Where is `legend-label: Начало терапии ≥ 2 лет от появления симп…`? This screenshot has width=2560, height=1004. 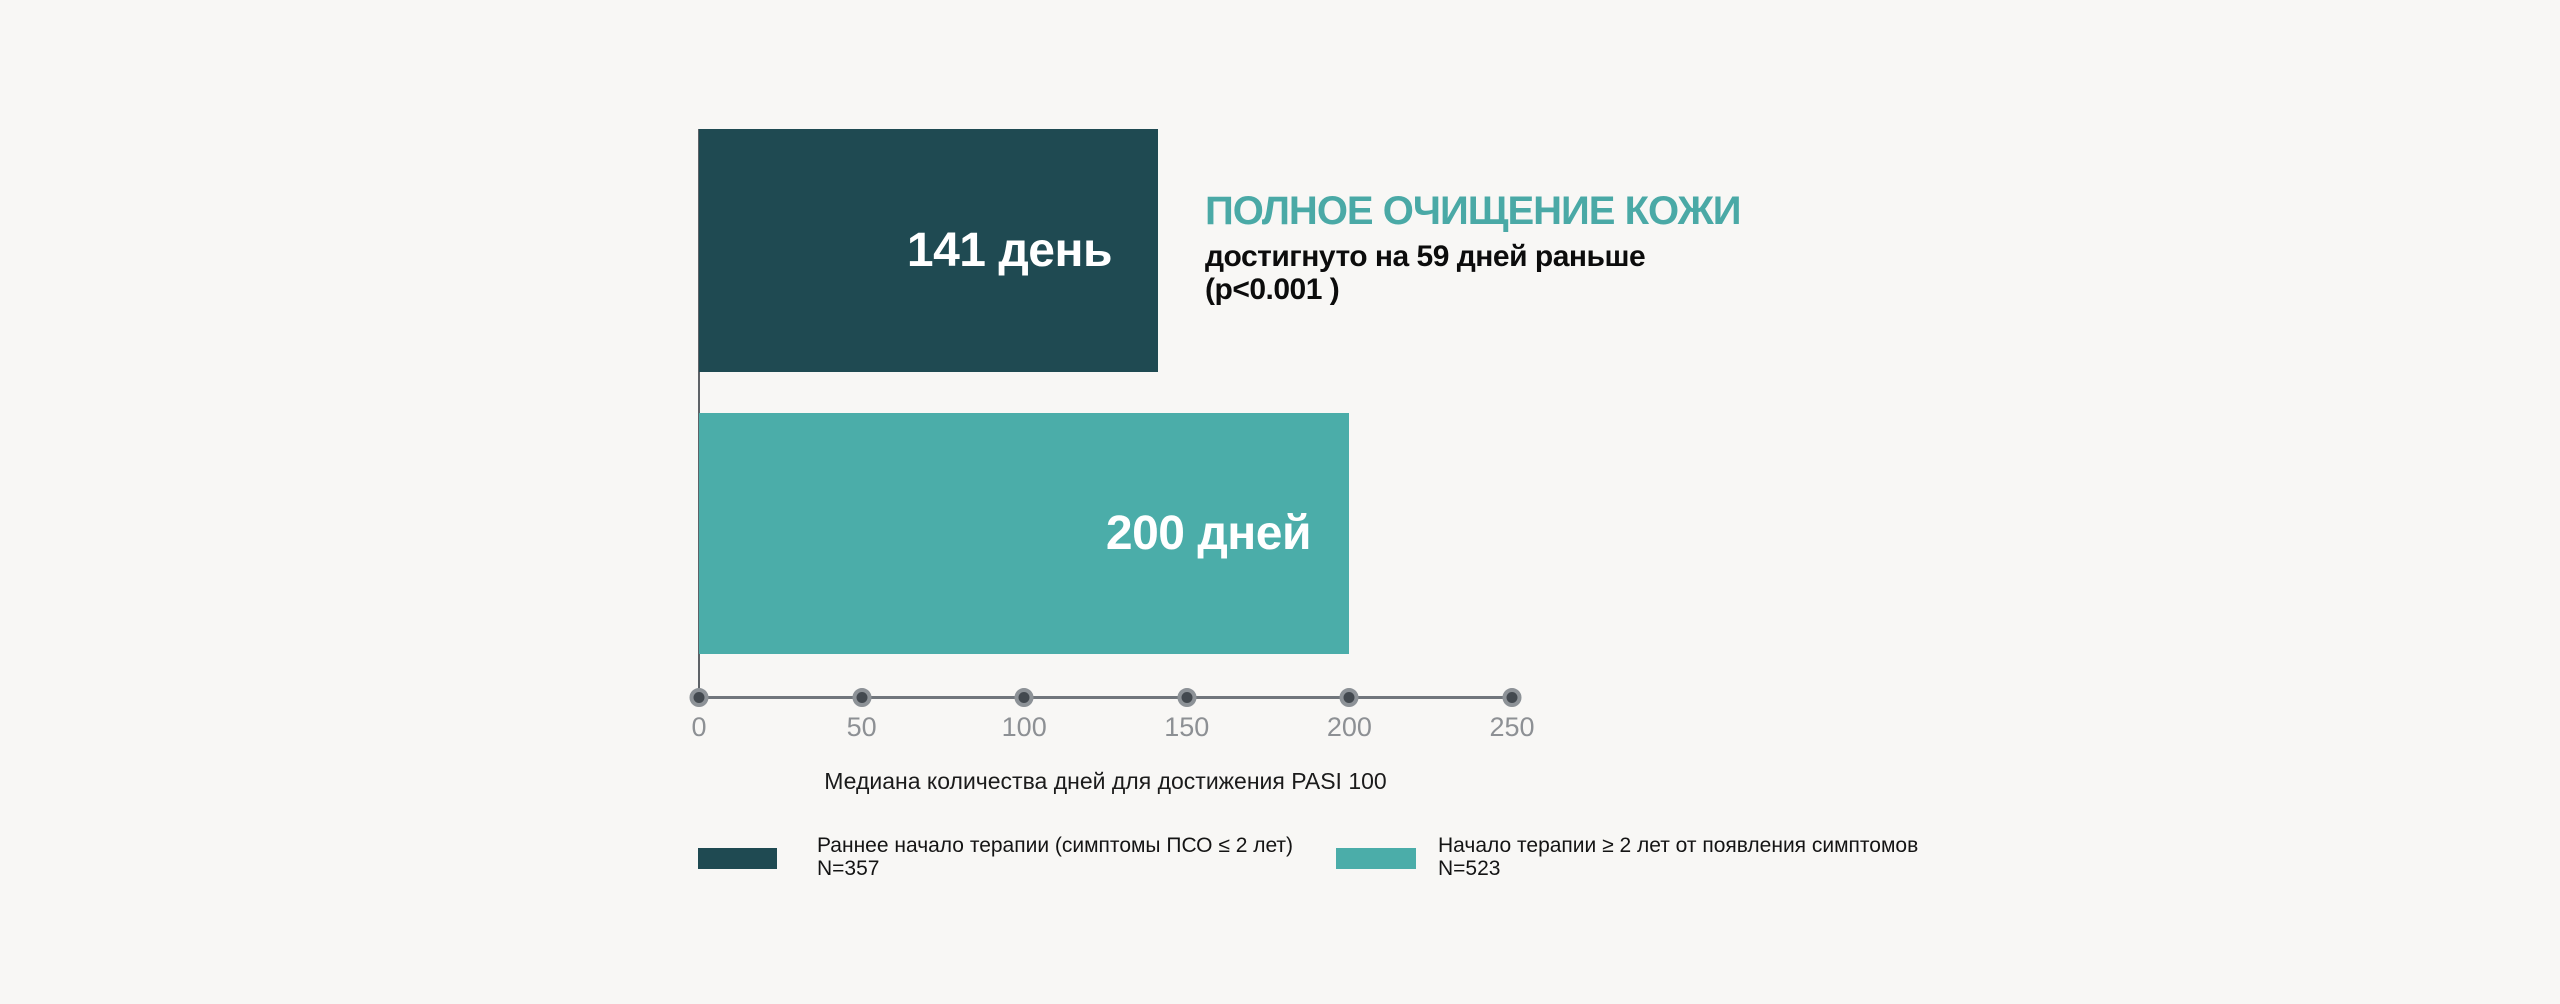
legend-label: Начало терапии ≥ 2 лет от появления симп… is located at coordinates (1678, 845).